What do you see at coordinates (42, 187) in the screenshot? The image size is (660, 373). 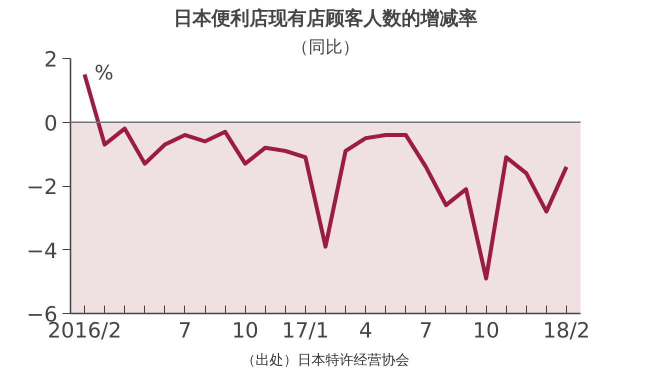 I see `y-tick-label: −2` at bounding box center [42, 187].